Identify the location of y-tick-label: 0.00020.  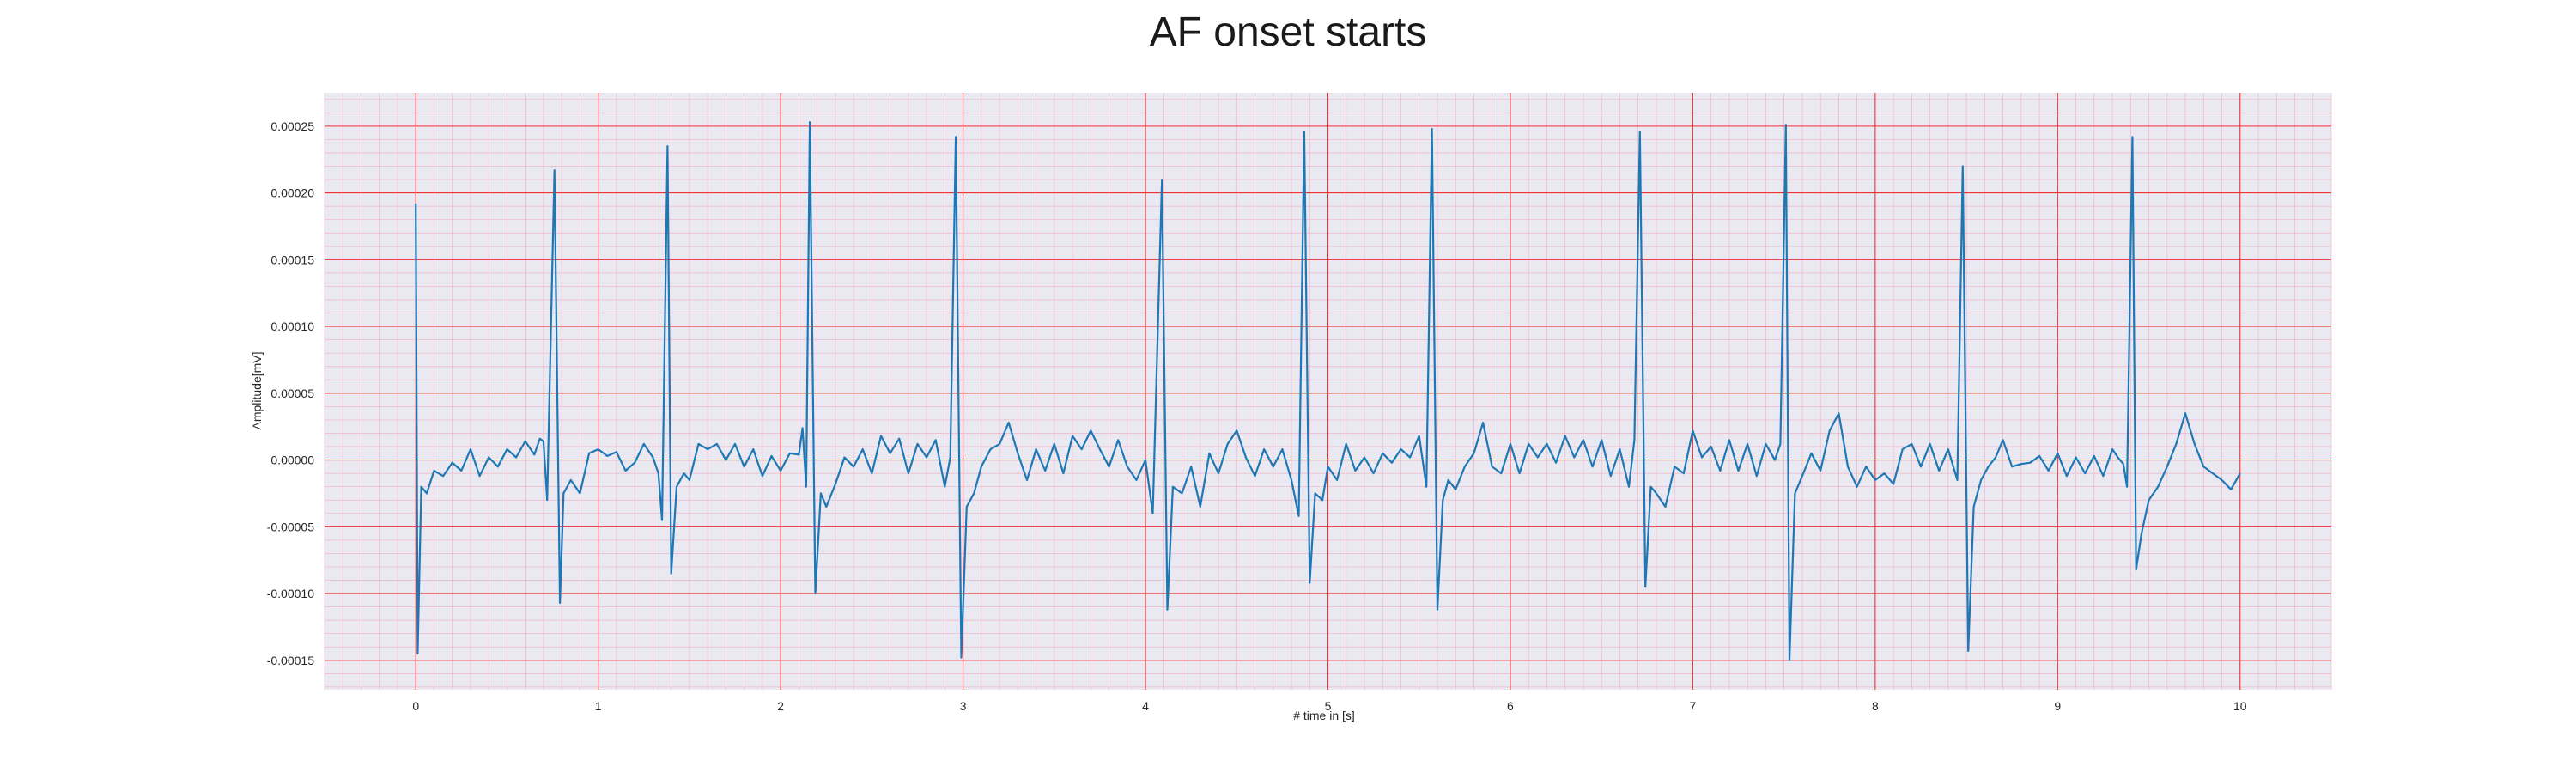
(292, 193).